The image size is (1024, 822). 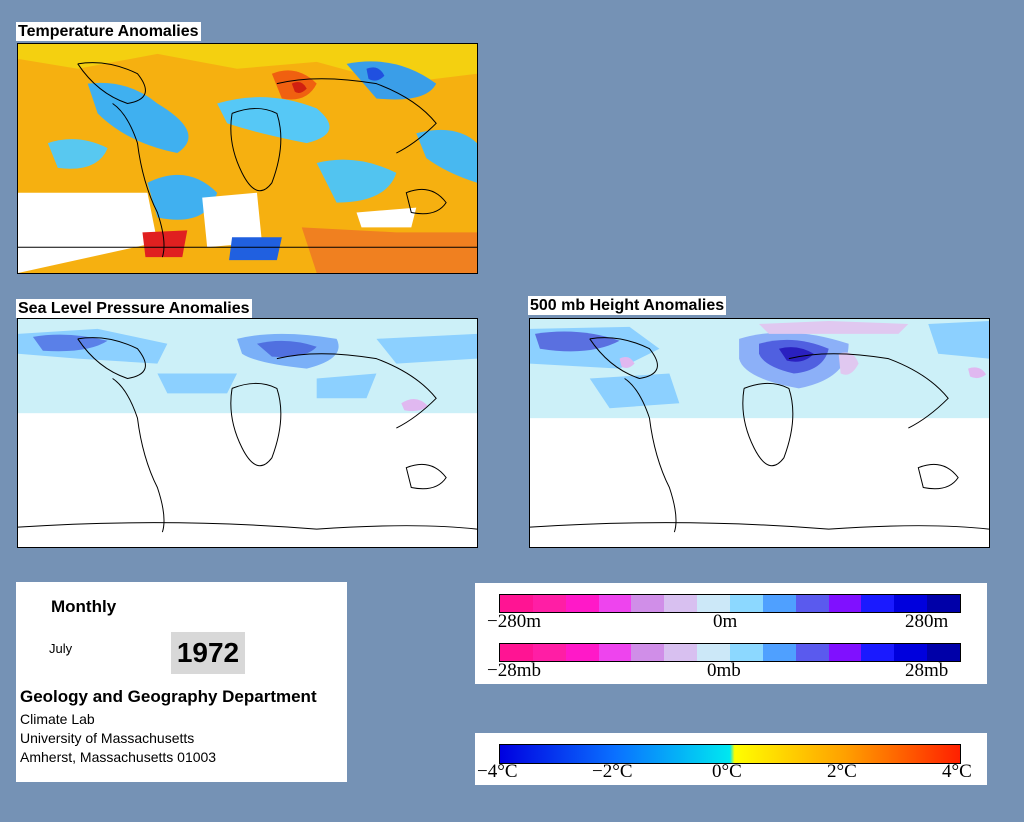 I want to click on pressure-colorbar, so click(x=730, y=652).